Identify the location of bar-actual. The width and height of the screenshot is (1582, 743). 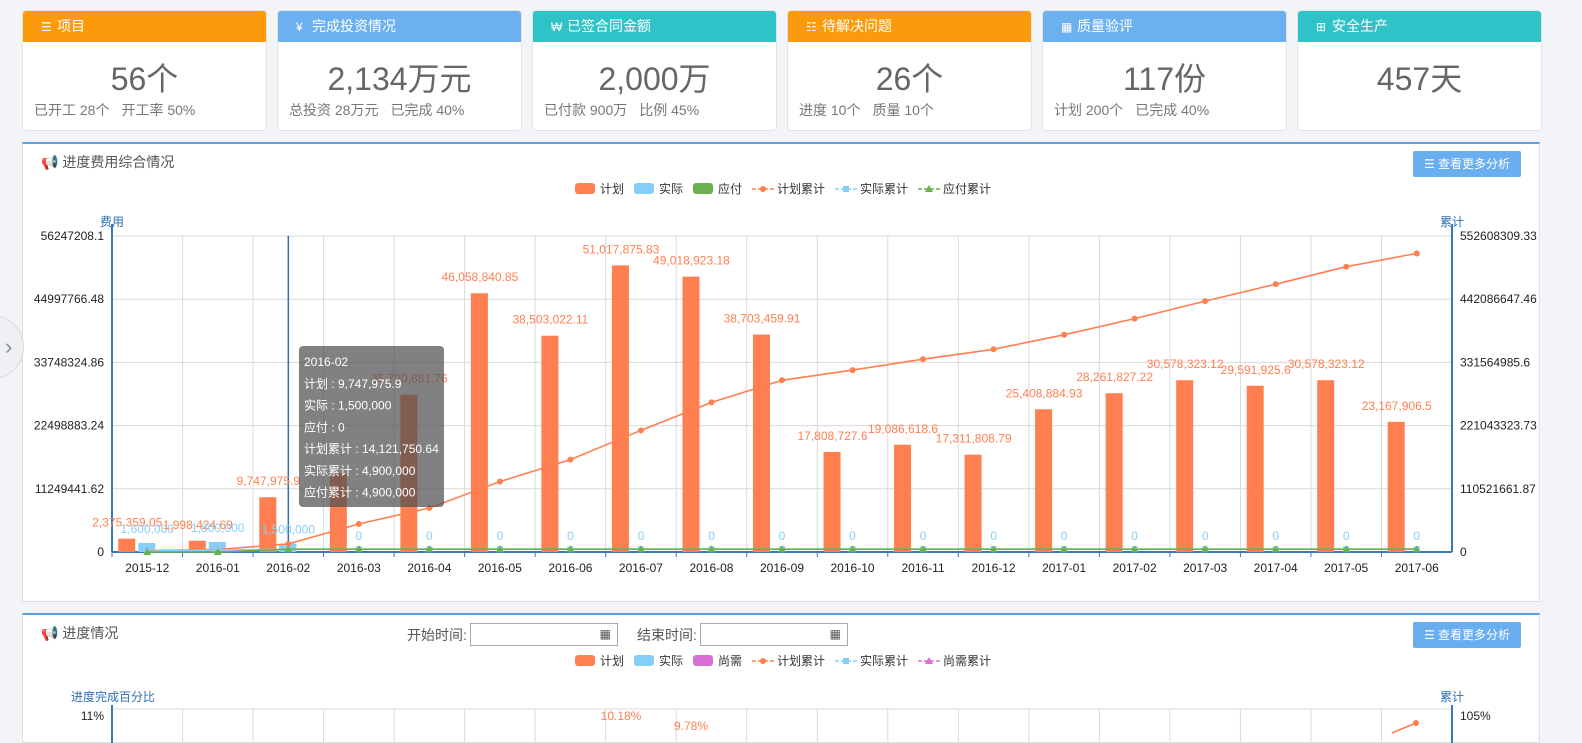
(147, 547).